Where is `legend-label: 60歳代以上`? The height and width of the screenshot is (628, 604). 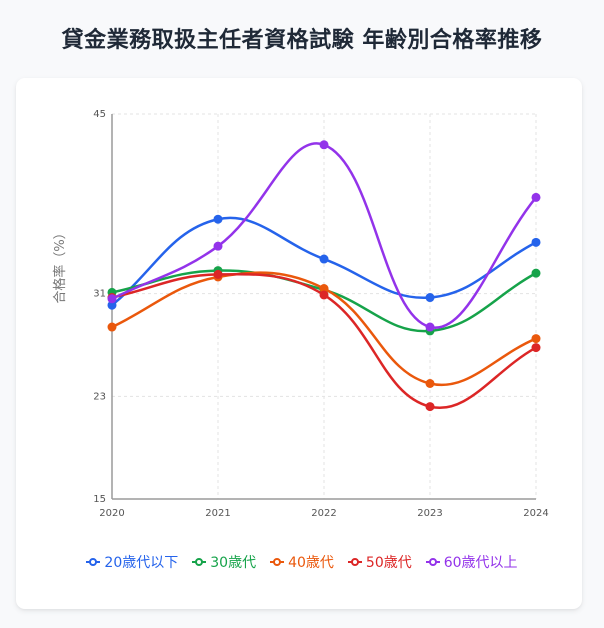
legend-label: 60歳代以上 is located at coordinates (480, 563).